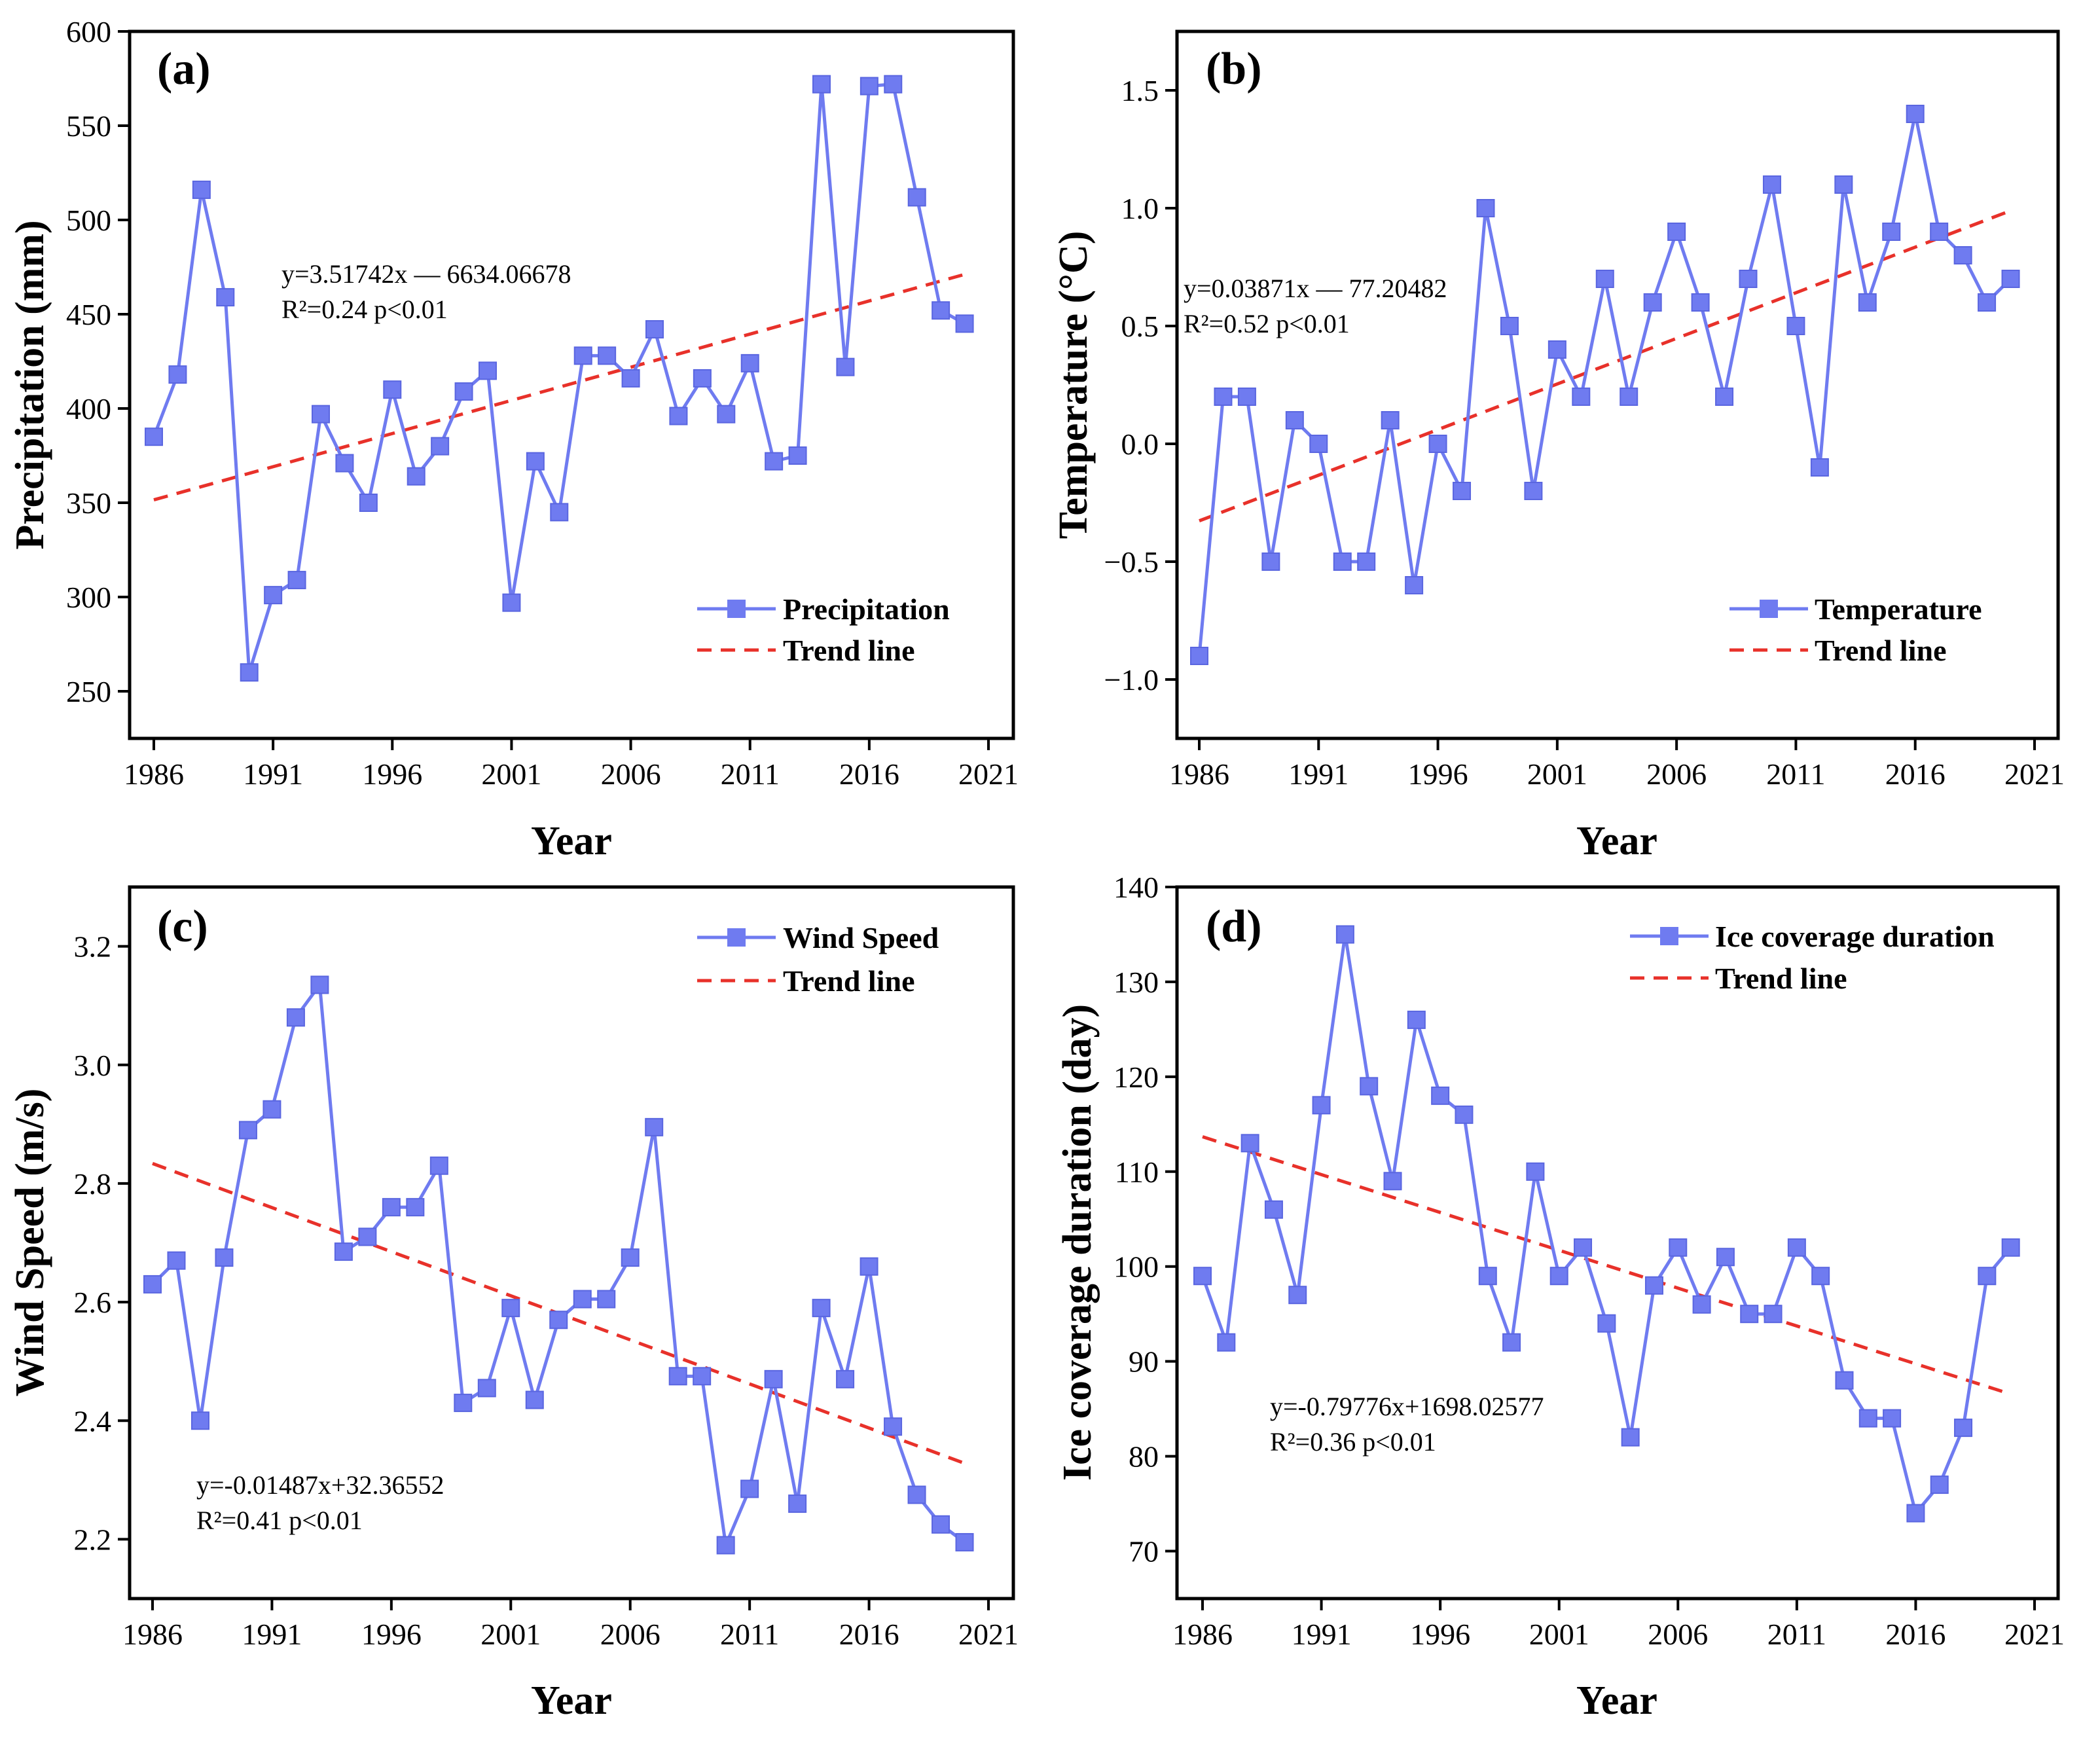 The width and height of the screenshot is (2100, 1738). Describe the element at coordinates (1136, 1077) in the screenshot. I see `y-tick-label: 120` at that location.